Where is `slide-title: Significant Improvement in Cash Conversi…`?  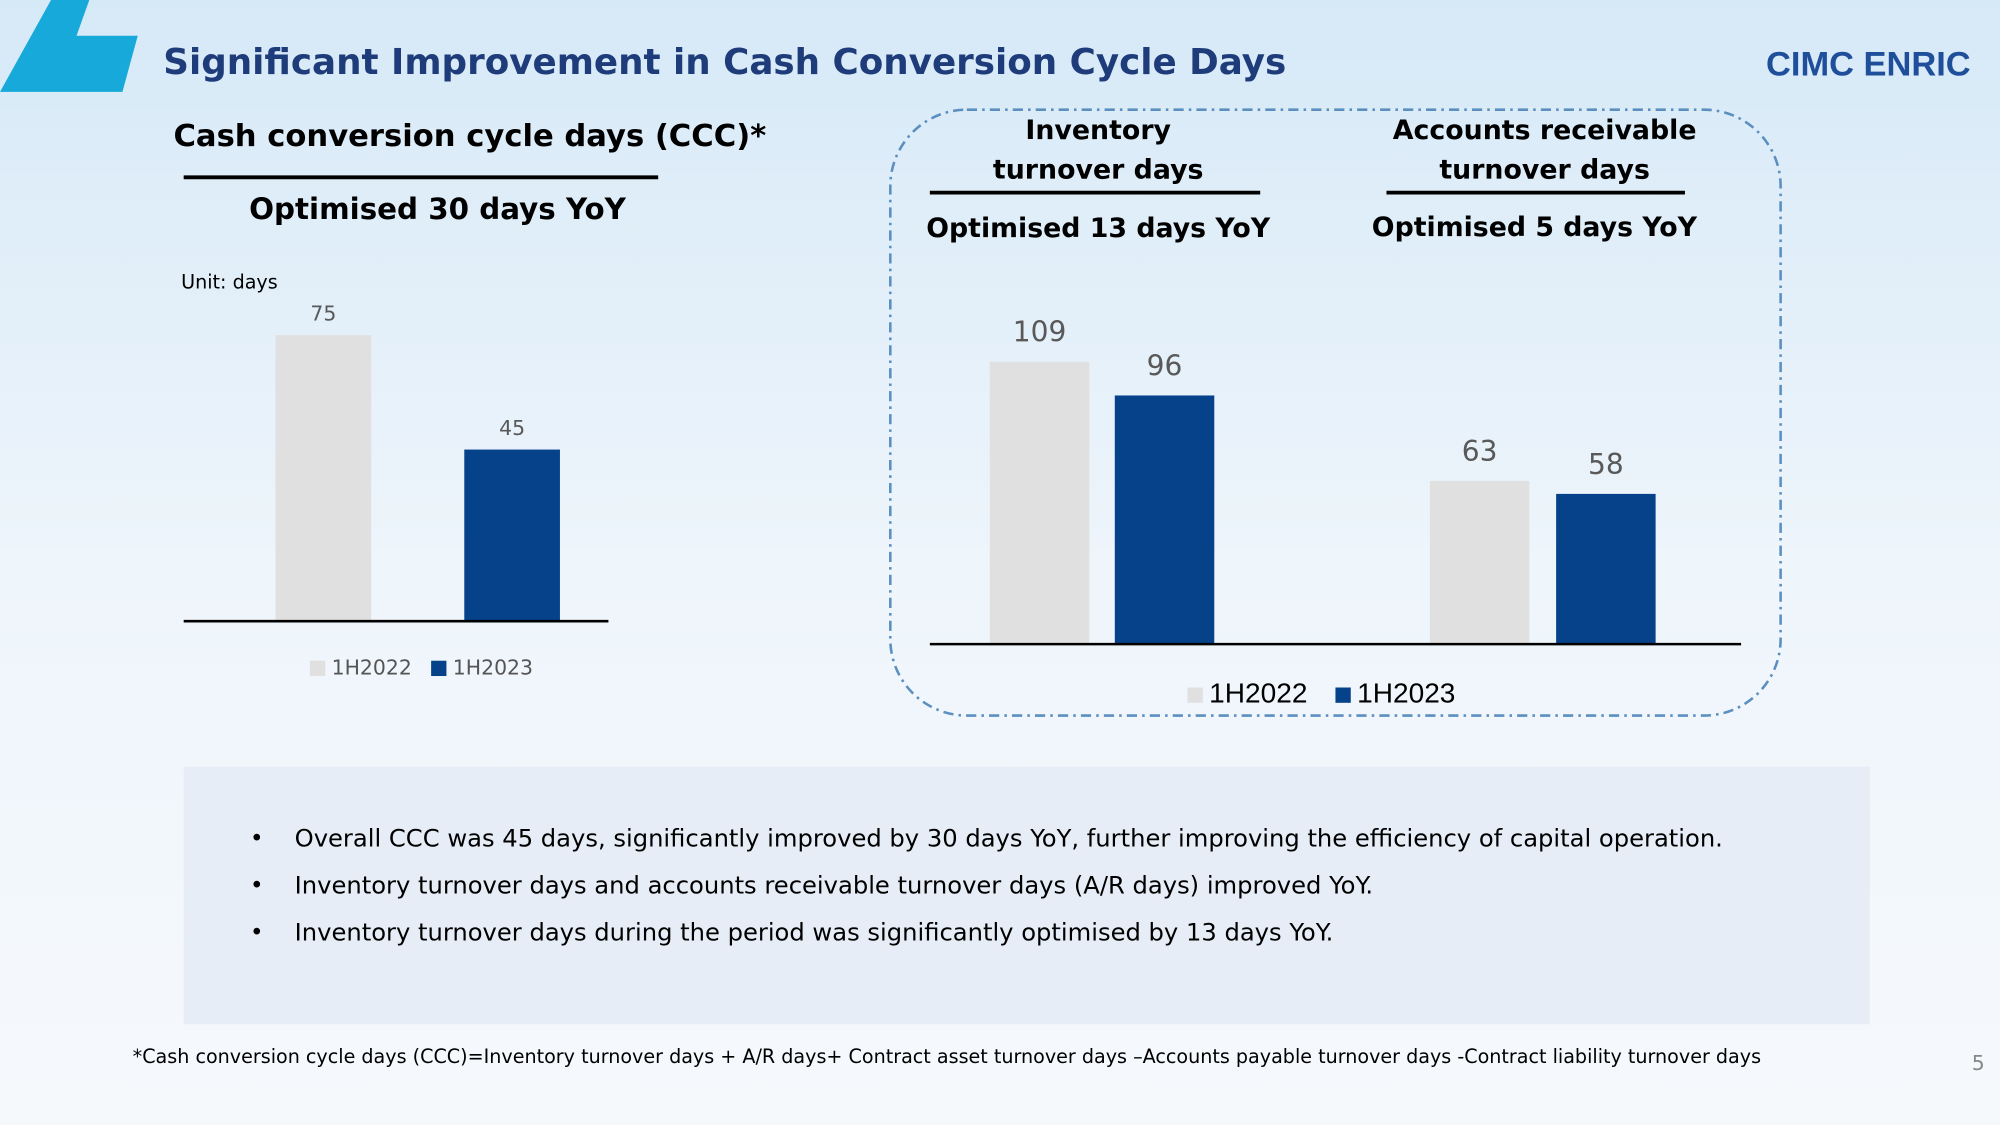
slide-title: Significant Improvement in Cash Conversi… is located at coordinates (724, 62).